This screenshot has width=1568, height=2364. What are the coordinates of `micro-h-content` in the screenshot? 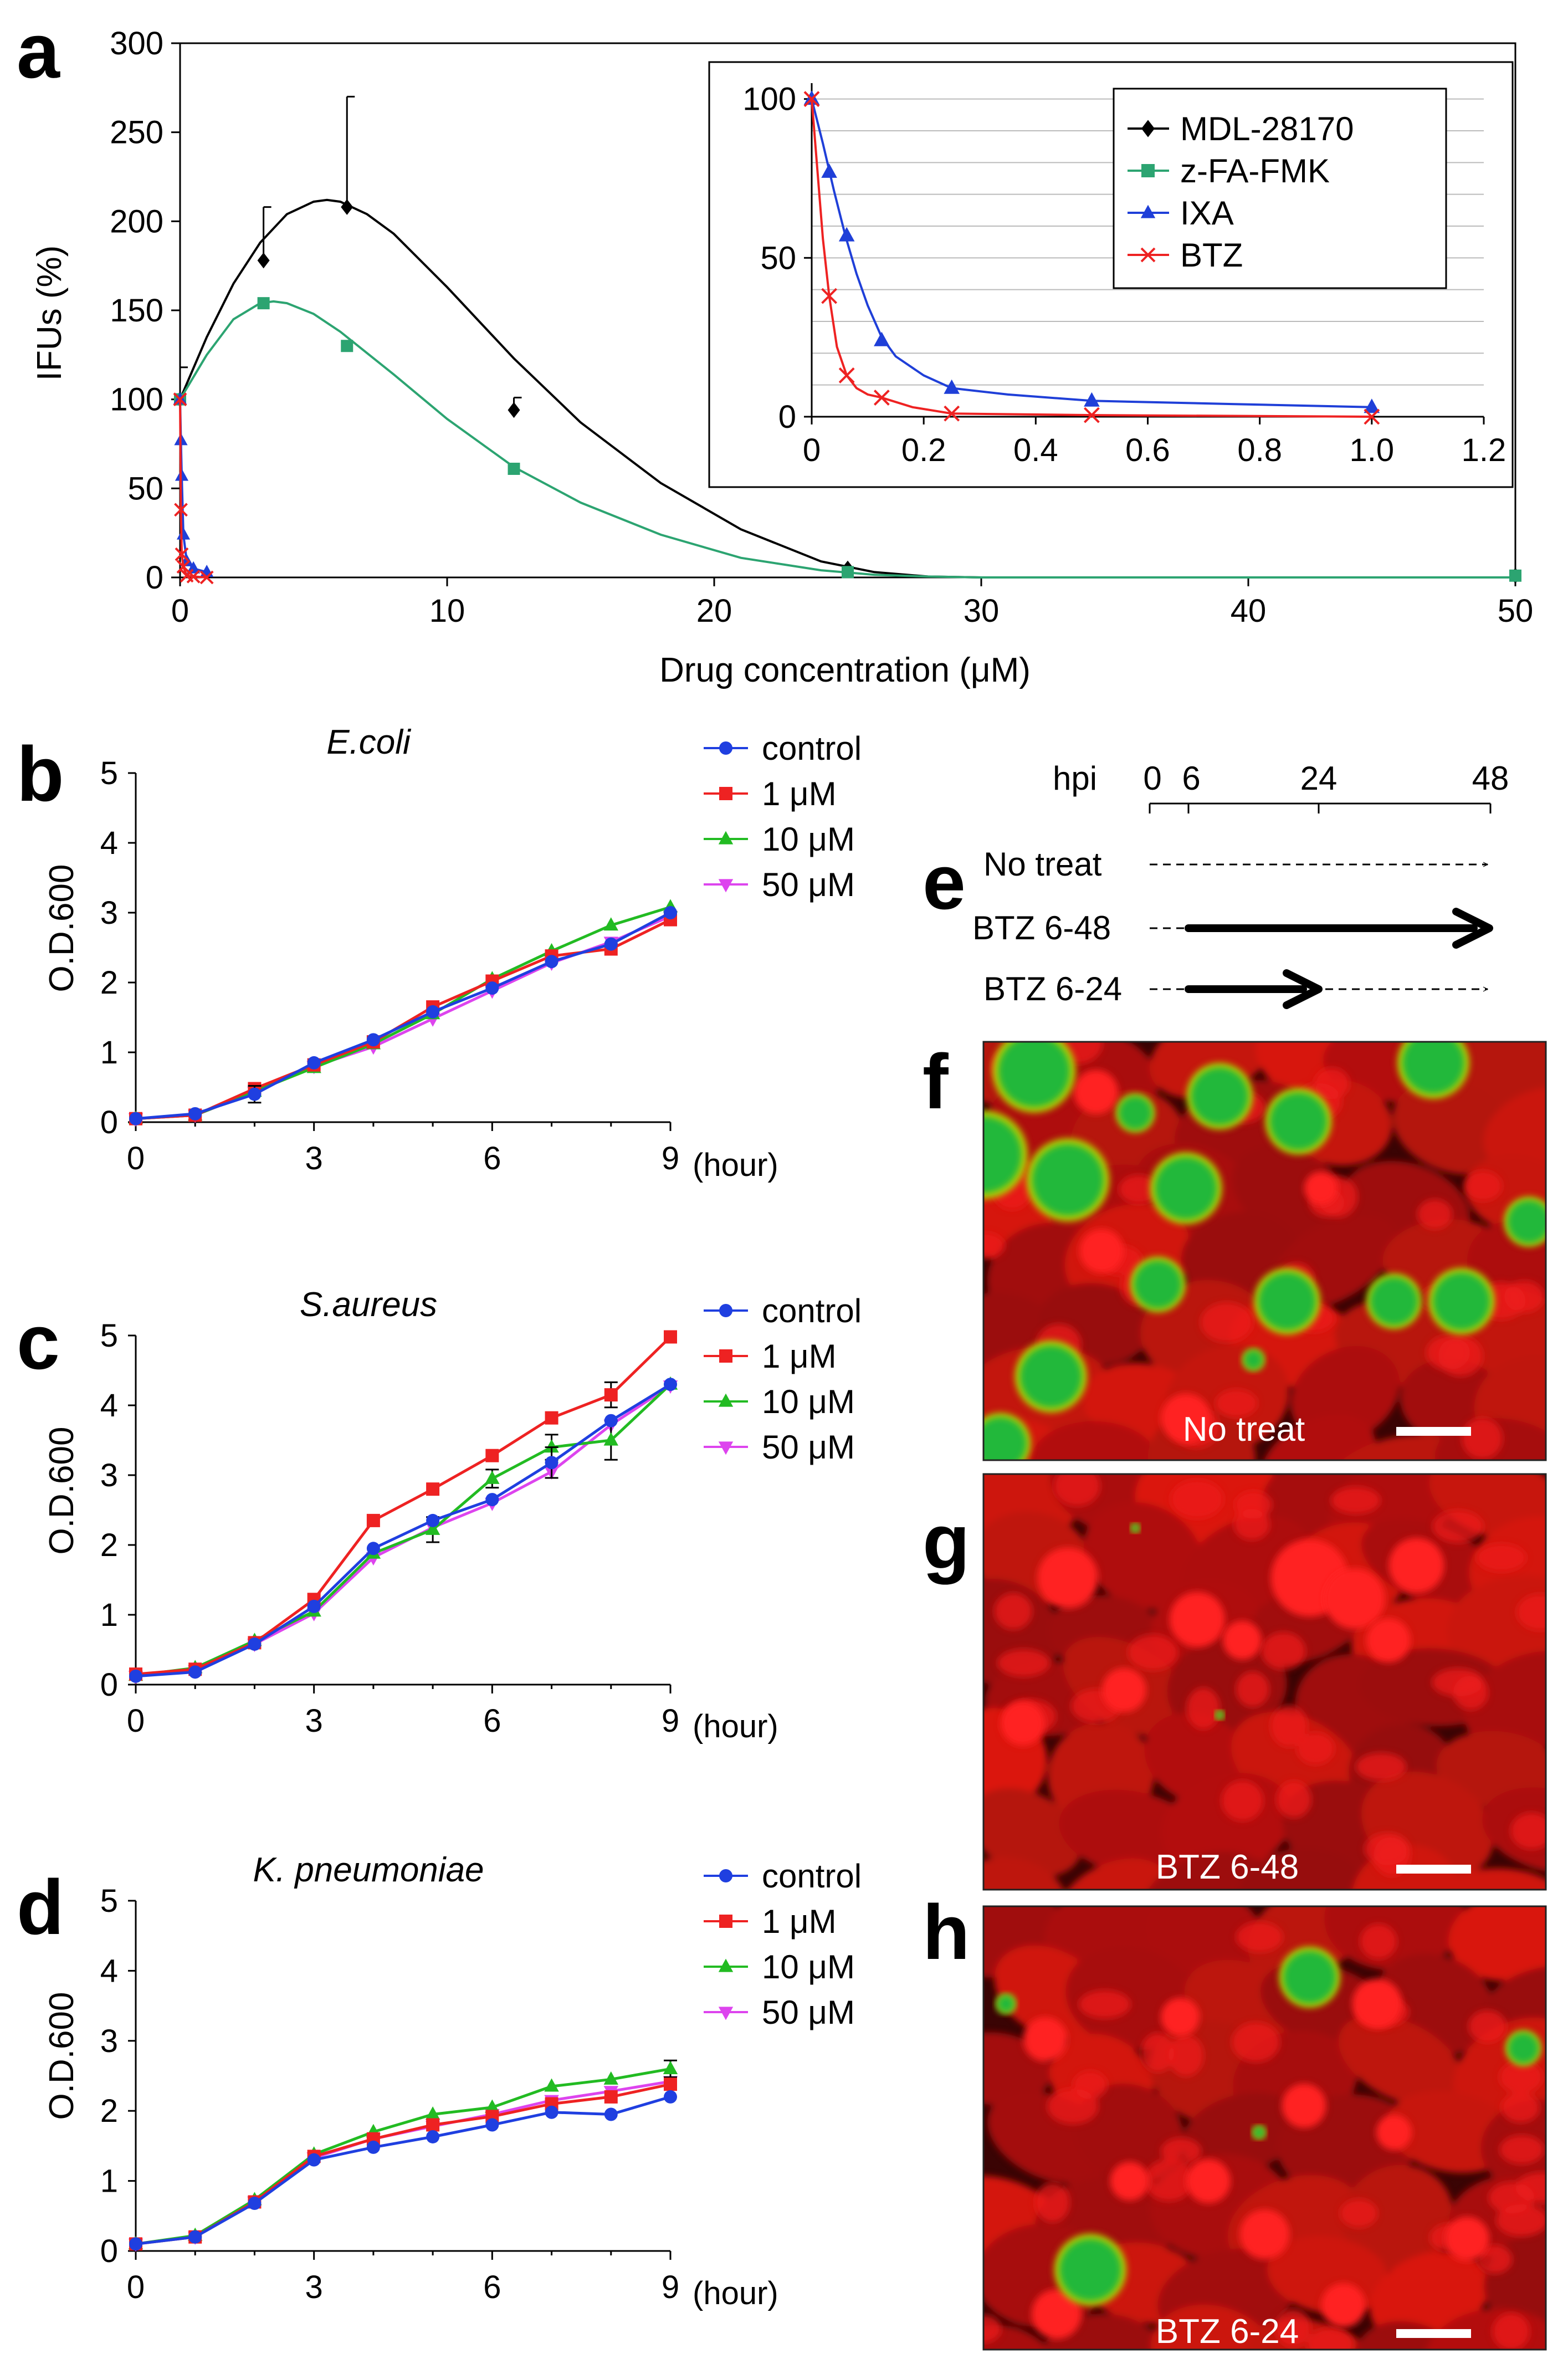 It's located at (1264, 2128).